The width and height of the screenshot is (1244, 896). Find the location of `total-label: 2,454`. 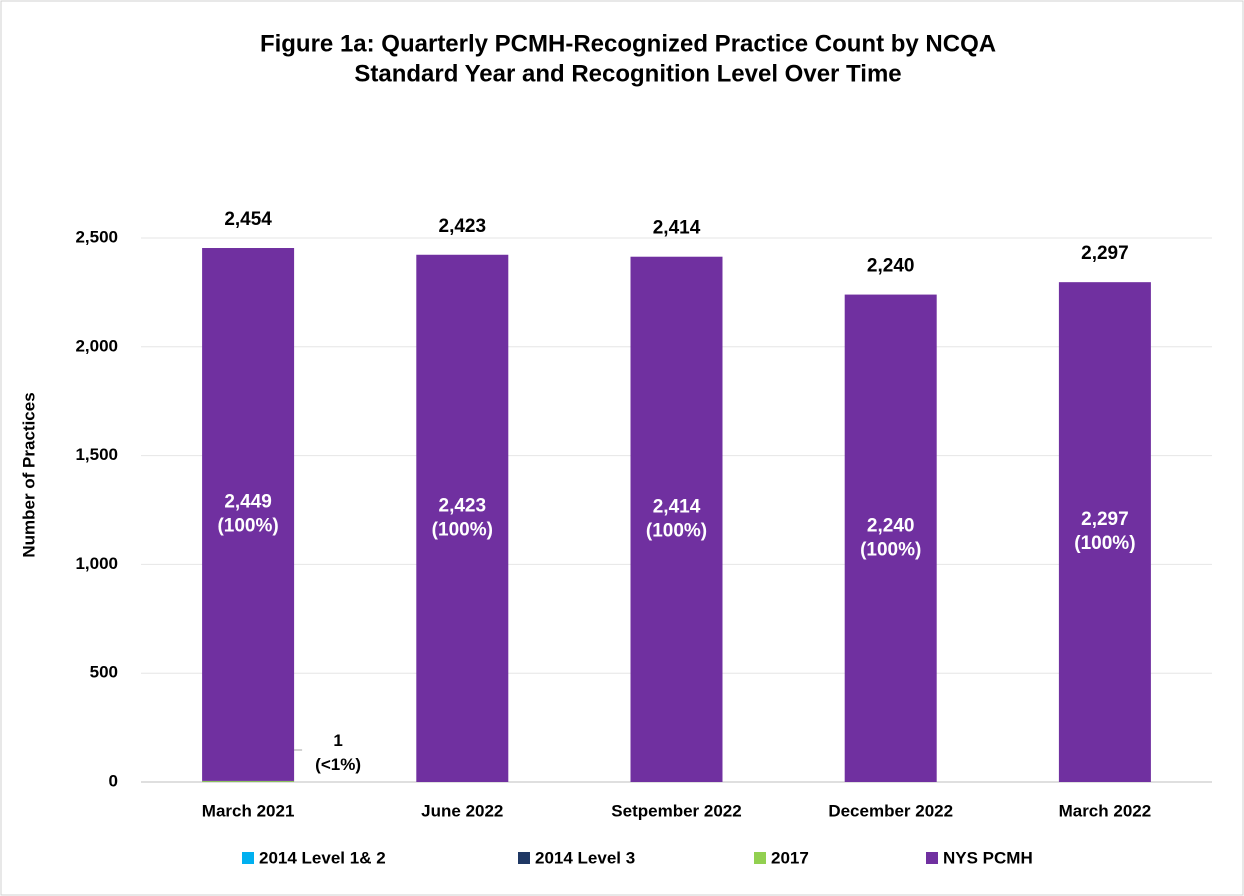

total-label: 2,454 is located at coordinates (248, 219).